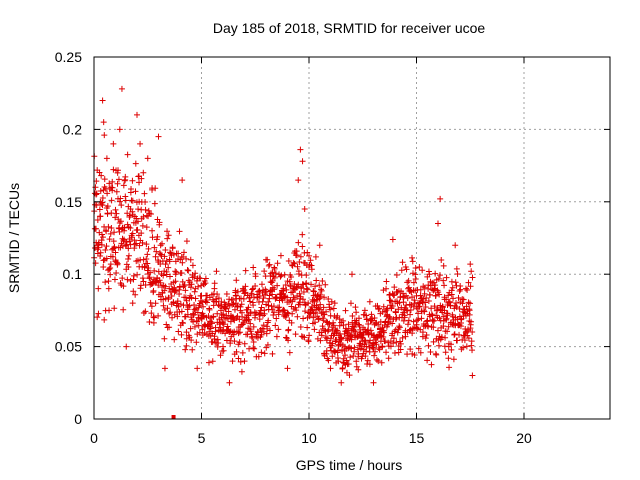 The image size is (640, 480). I want to click on x-tick-label: 15, so click(417, 438).